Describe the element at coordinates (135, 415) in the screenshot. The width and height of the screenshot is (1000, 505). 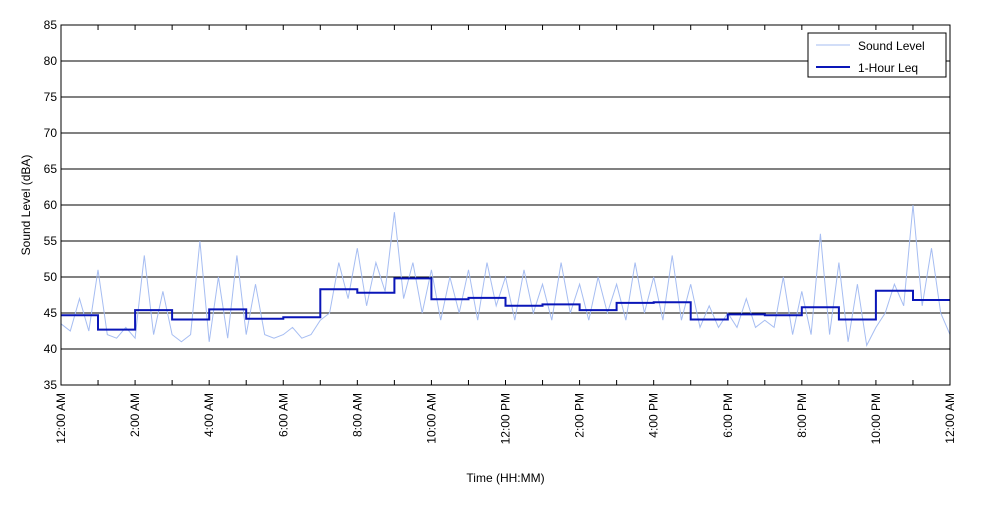
I see `x-tick-label: 2:00 AM` at that location.